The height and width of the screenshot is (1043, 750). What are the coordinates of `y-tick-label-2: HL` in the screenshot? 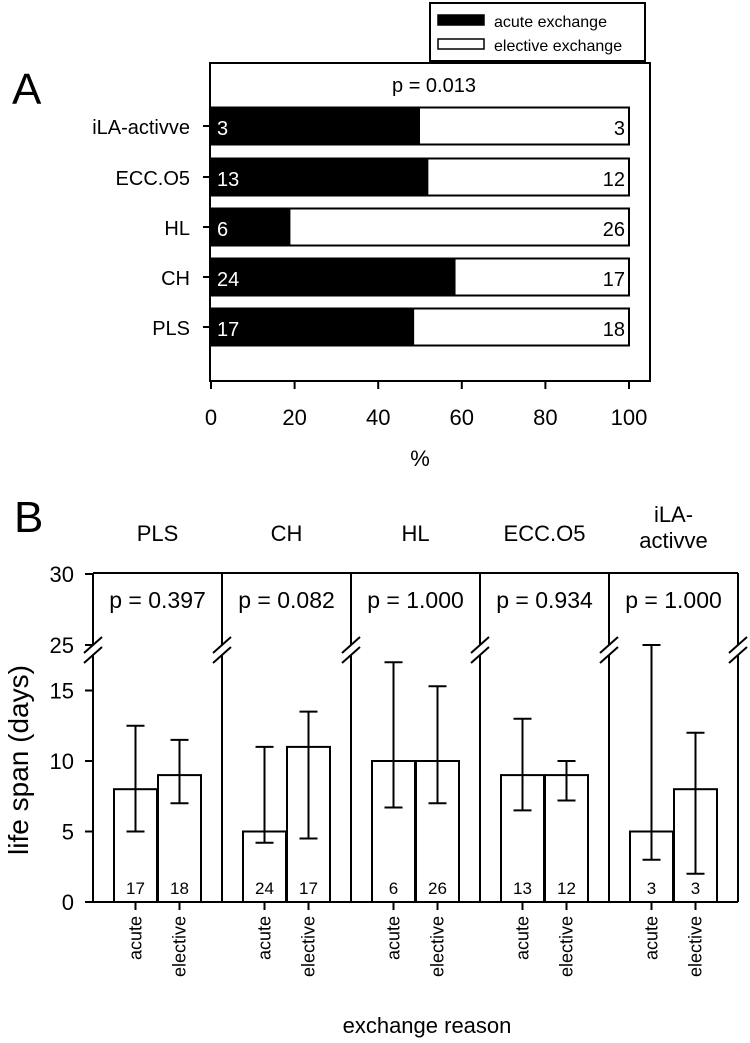 It's located at (177, 229).